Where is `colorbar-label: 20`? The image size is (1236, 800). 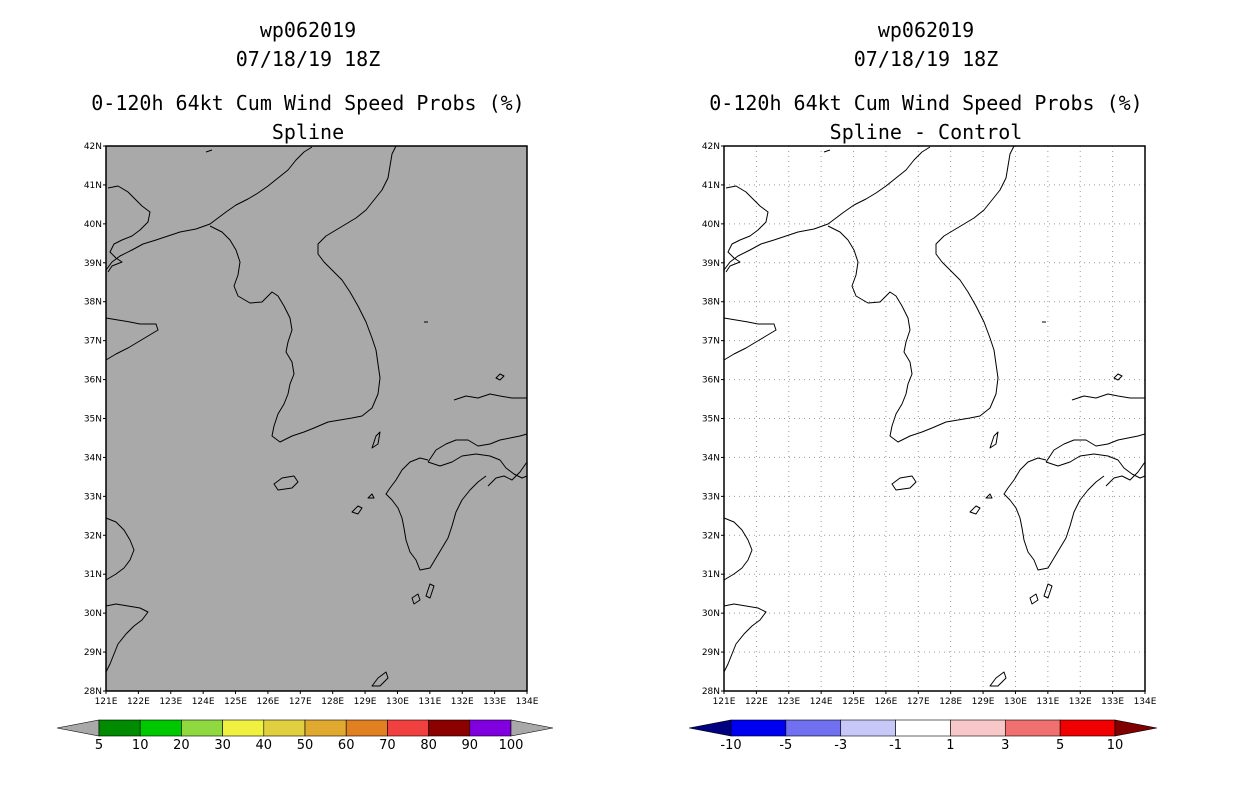
colorbar-label: 20 is located at coordinates (181, 745).